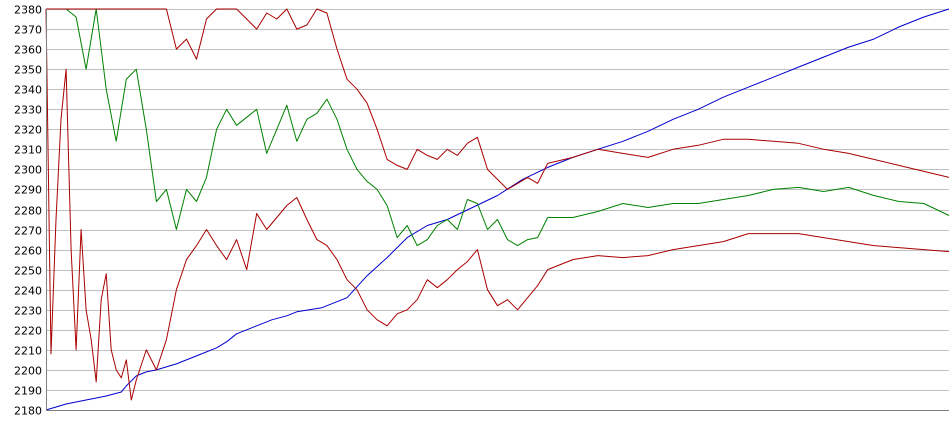 This screenshot has width=950, height=435. I want to click on y-tick-label: 2250, so click(28, 271).